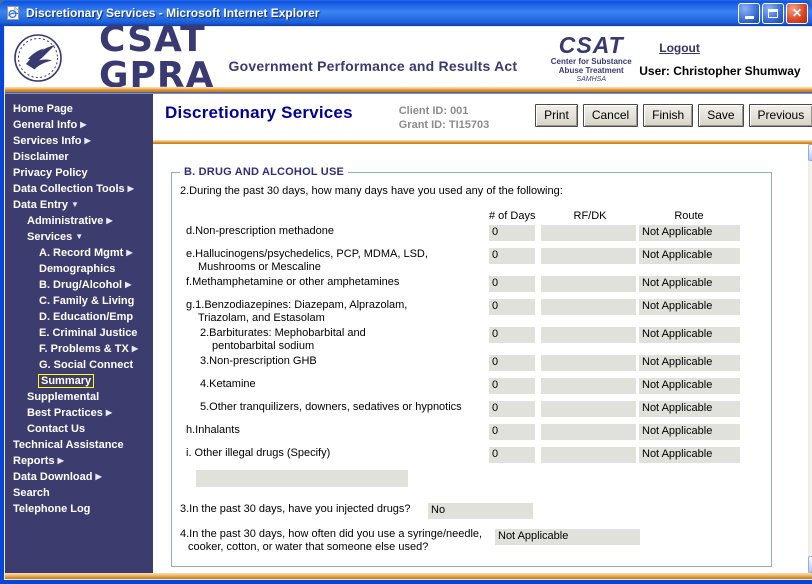 The width and height of the screenshot is (812, 584). What do you see at coordinates (721, 115) in the screenshot?
I see `save-button: Save` at bounding box center [721, 115].